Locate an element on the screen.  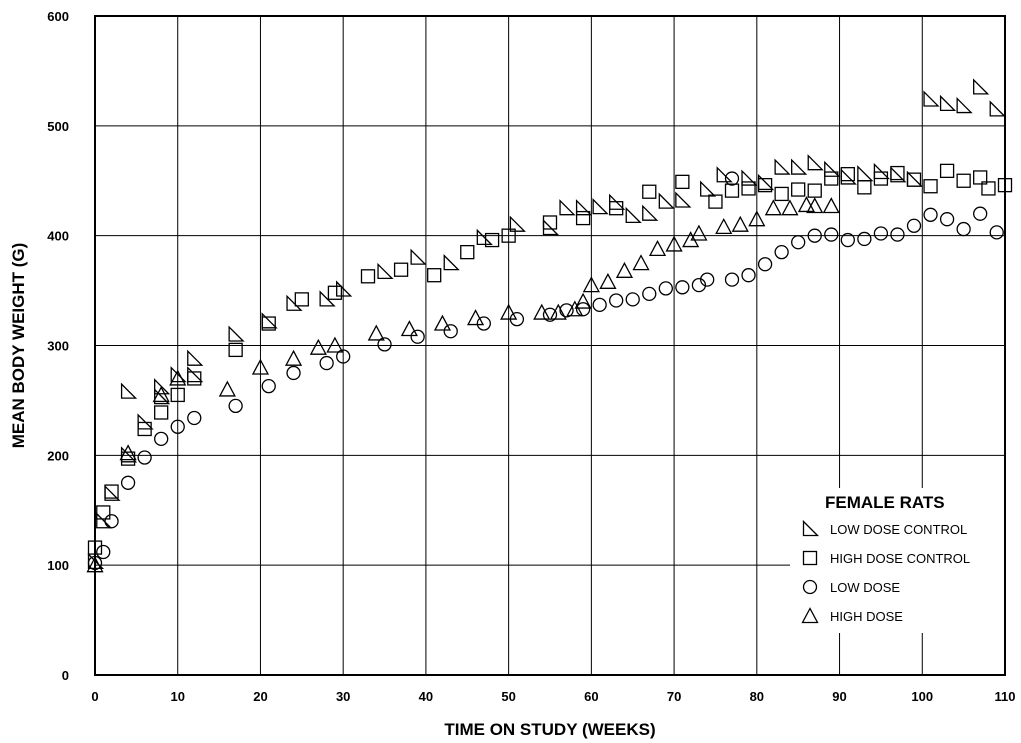
x-tick-labels: 0 10 20 30 40 50 60 70 80 90 100 110 is located at coordinates (553, 696).